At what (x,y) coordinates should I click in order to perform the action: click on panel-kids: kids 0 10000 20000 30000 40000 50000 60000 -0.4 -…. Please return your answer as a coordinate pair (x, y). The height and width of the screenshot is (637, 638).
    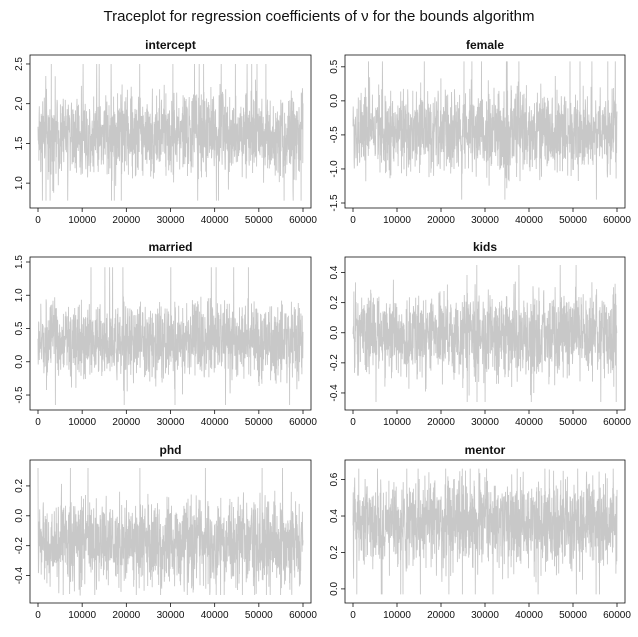
    Looking at the image, I should click on (480, 334).